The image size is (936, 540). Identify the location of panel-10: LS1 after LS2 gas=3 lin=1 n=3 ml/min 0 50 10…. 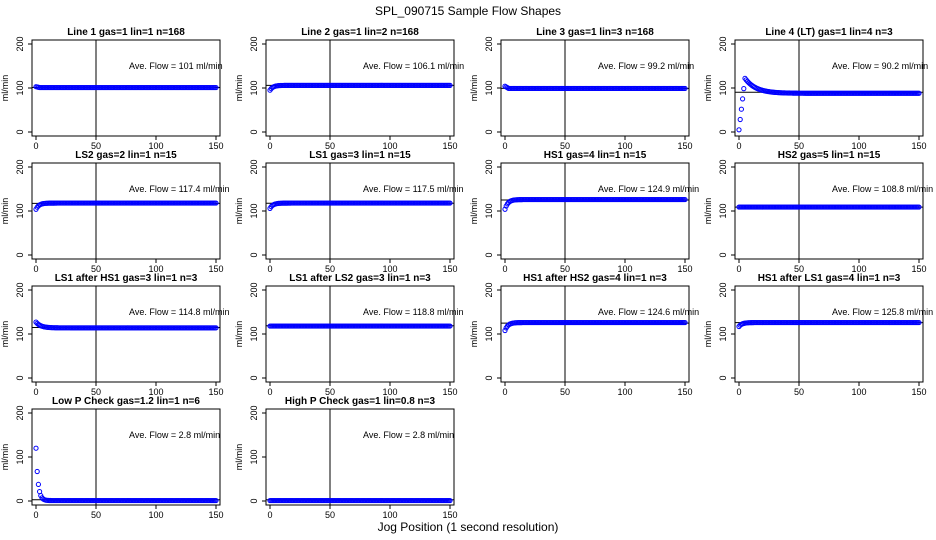
(348, 335).